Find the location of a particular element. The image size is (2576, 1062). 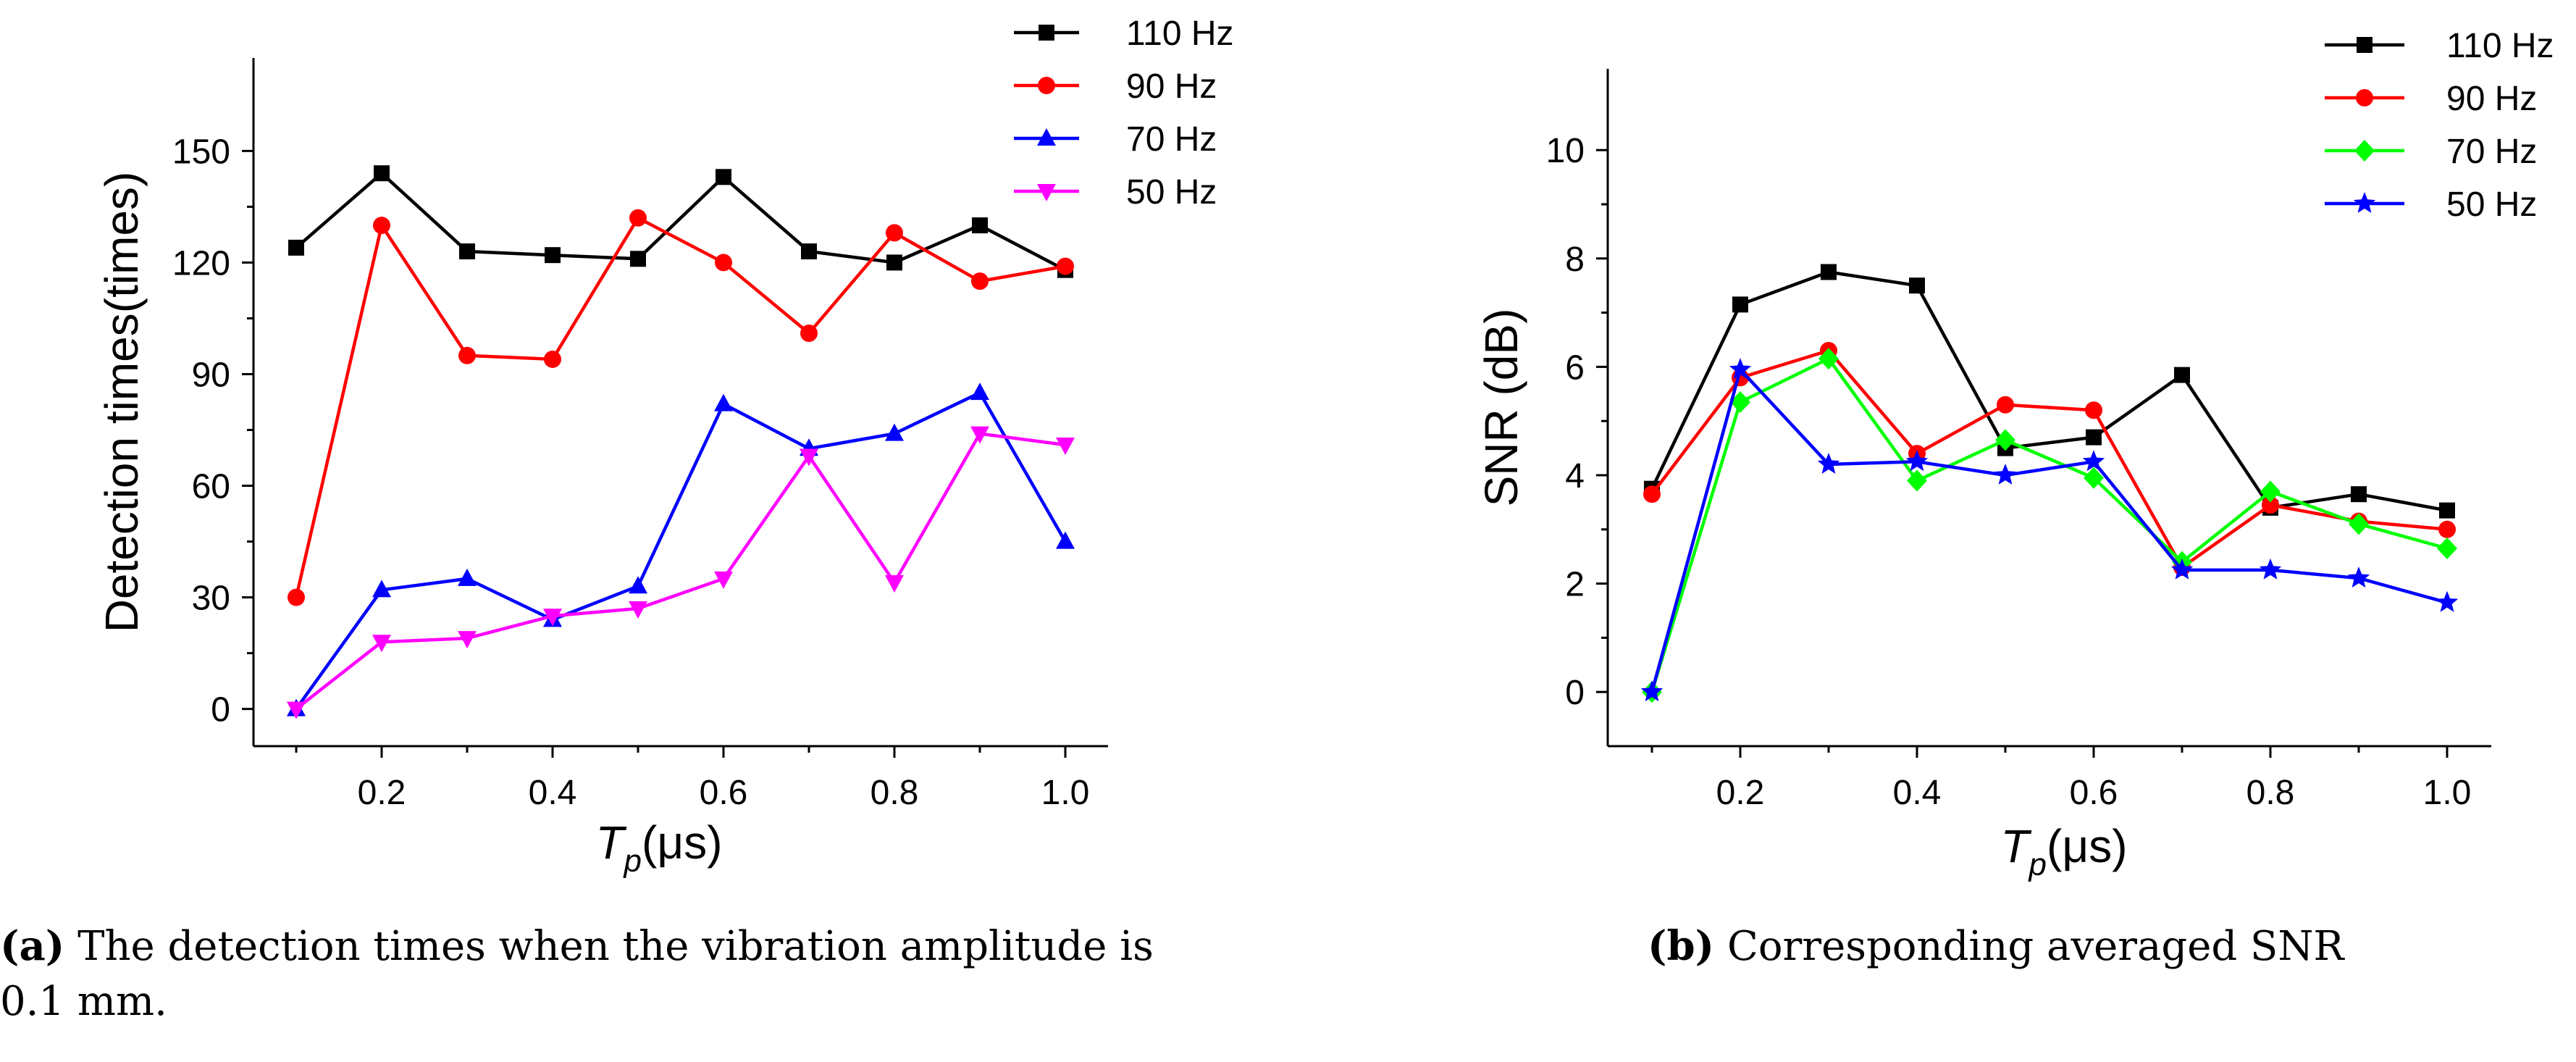

legend-label: 50 Hz is located at coordinates (1171, 193).